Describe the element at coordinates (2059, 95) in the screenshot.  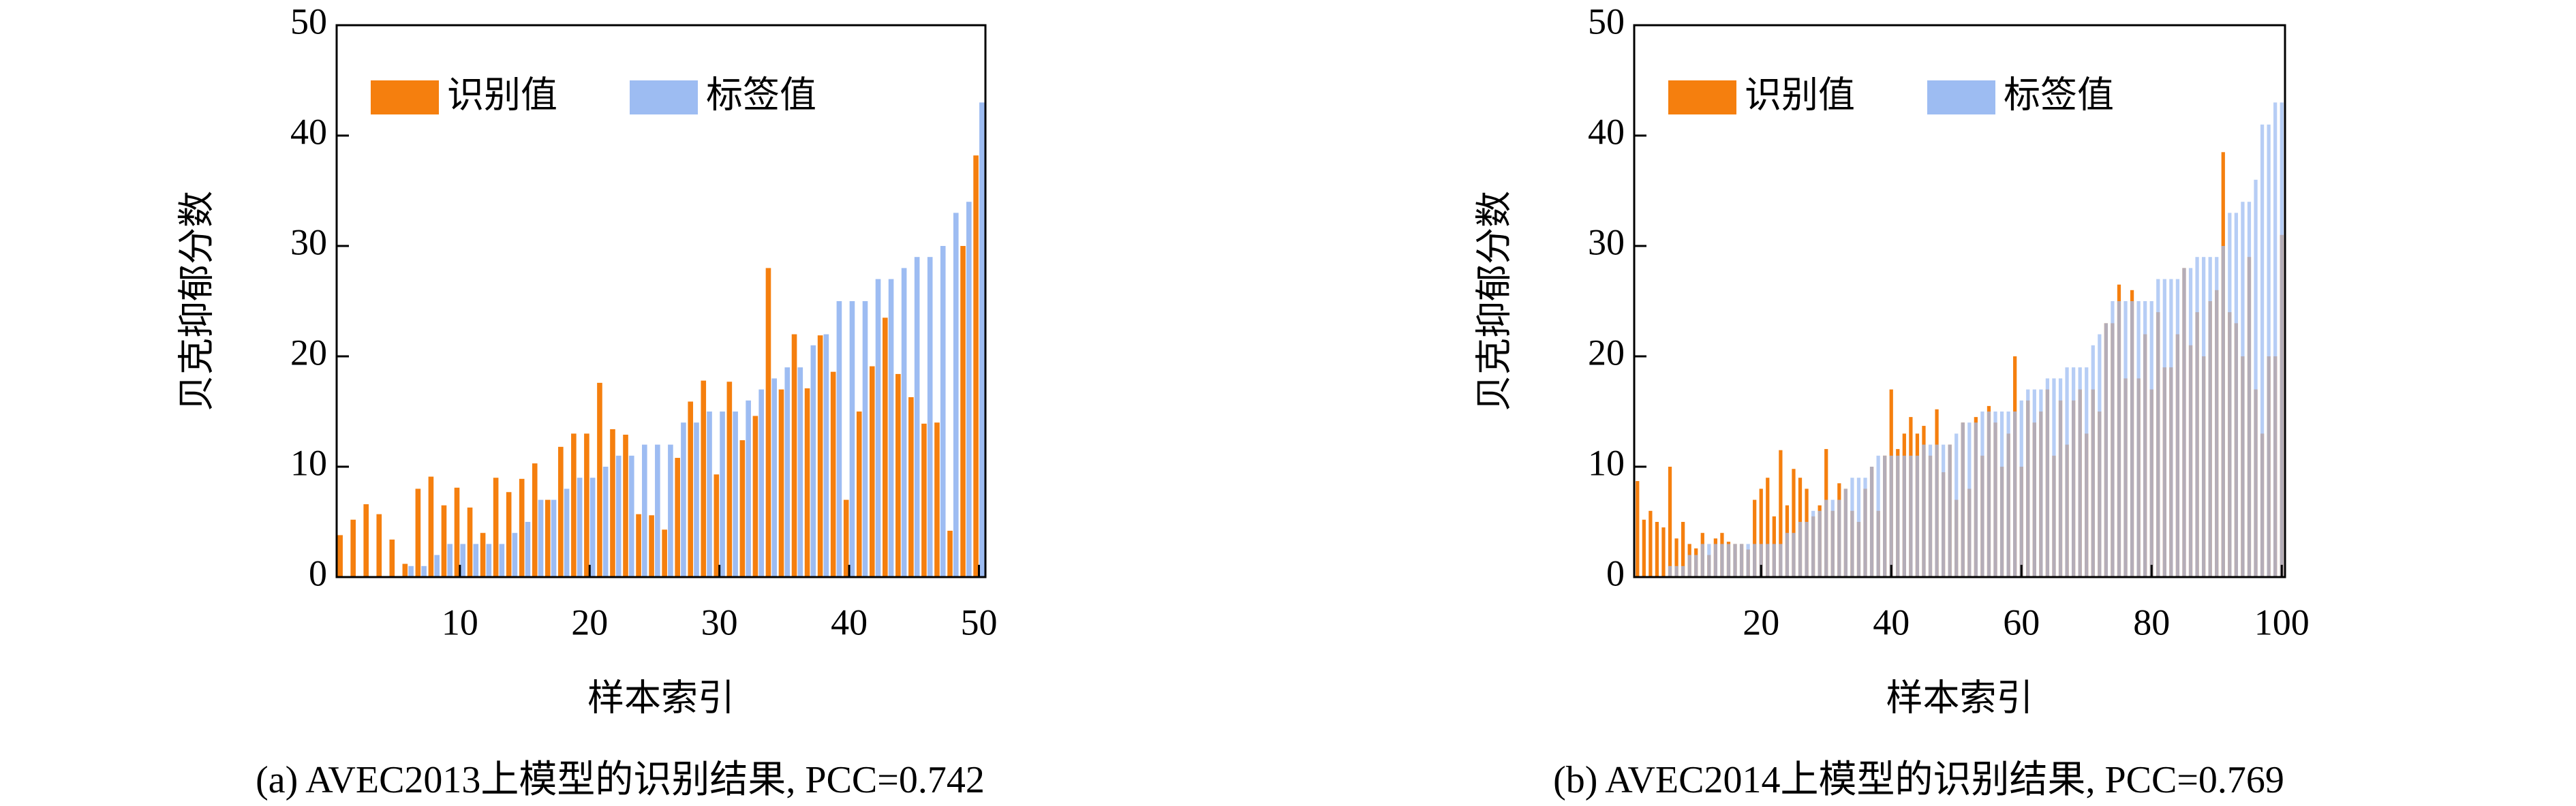
I see `legend-label: 标签值` at that location.